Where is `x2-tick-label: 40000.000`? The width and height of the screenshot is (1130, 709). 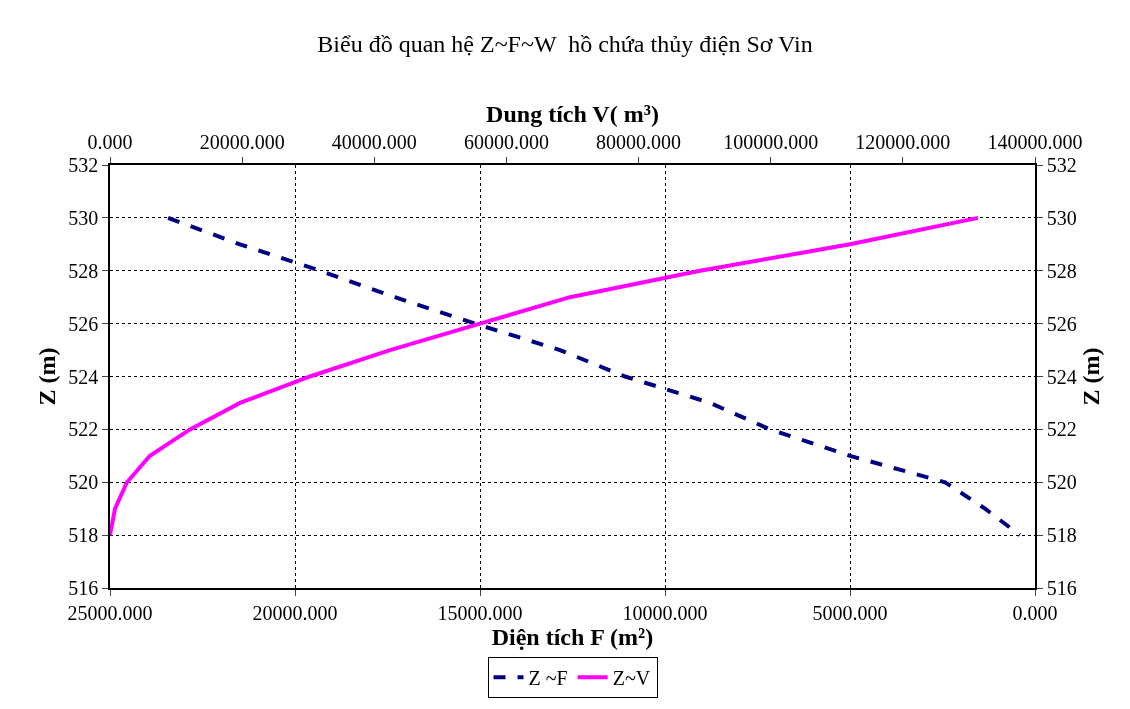
x2-tick-label: 40000.000 is located at coordinates (374, 142).